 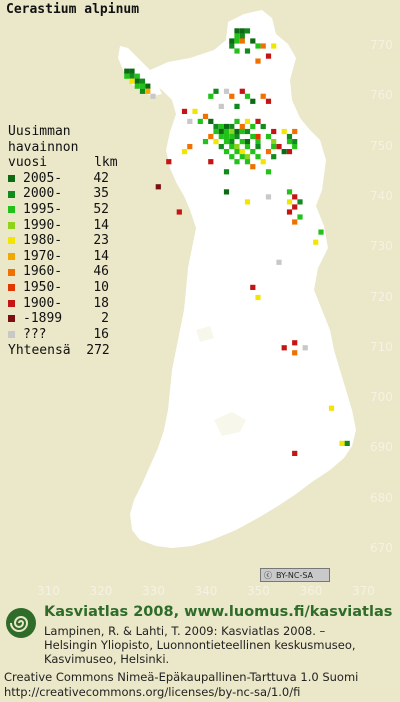 What do you see at coordinates (43, 256) in the screenshot?
I see `legend-label: 1970-` at bounding box center [43, 256].